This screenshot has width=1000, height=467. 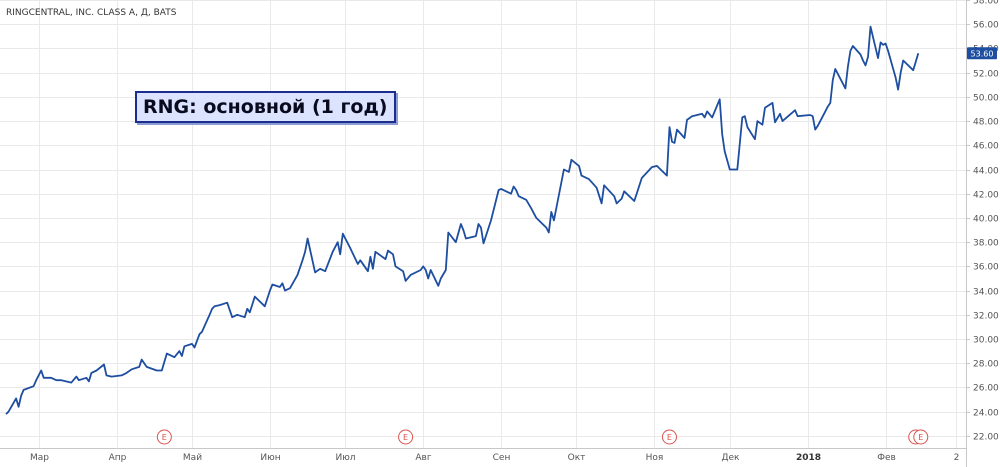 What do you see at coordinates (986, 26) in the screenshot?
I see `y-tick-label: 56.00` at bounding box center [986, 26].